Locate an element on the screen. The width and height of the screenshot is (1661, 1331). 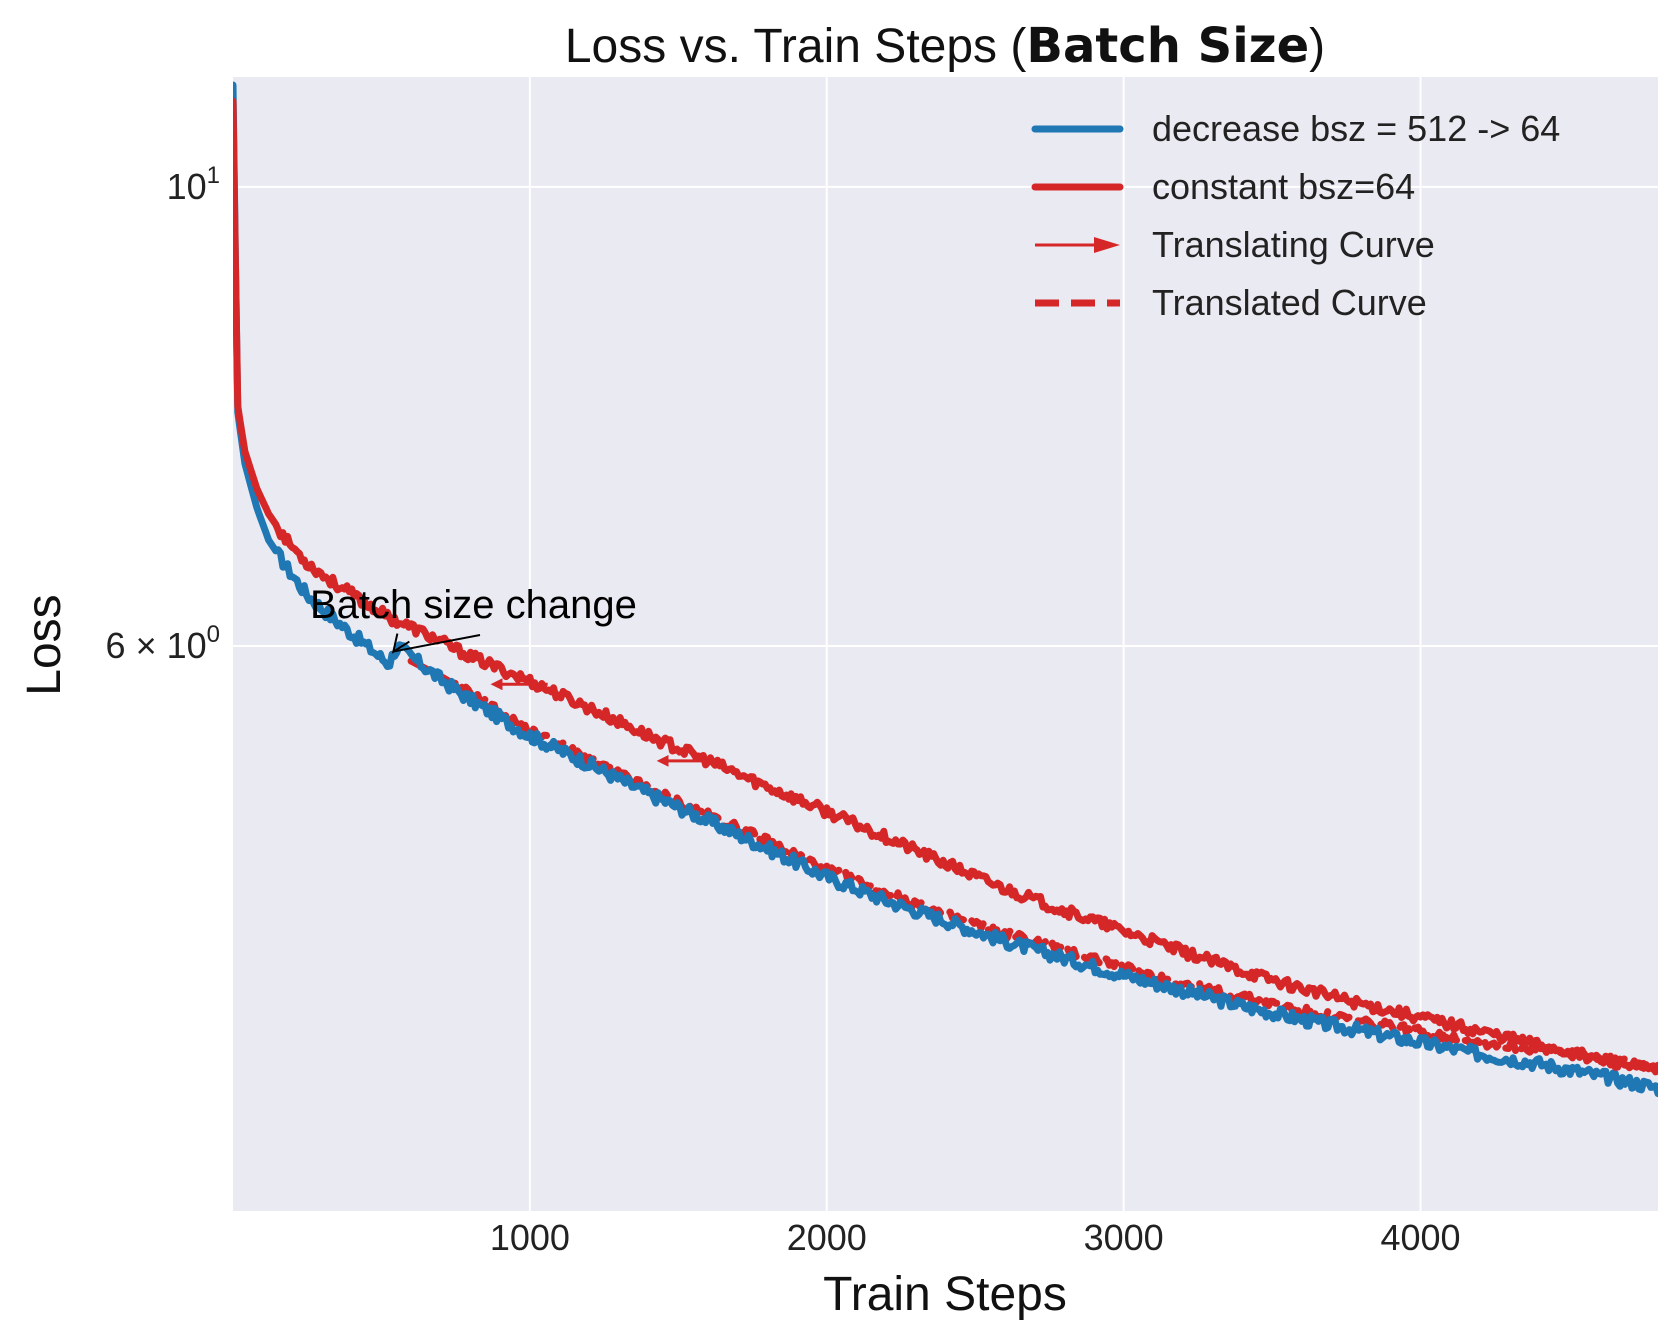
legend-label: constant bsz=64 is located at coordinates (1283, 186).